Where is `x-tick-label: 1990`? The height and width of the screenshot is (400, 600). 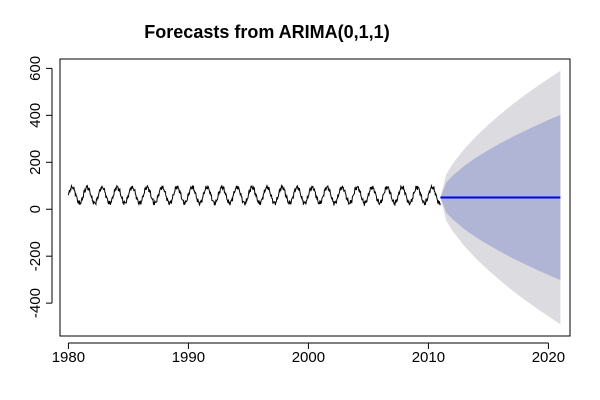 x-tick-label: 1990 is located at coordinates (188, 357).